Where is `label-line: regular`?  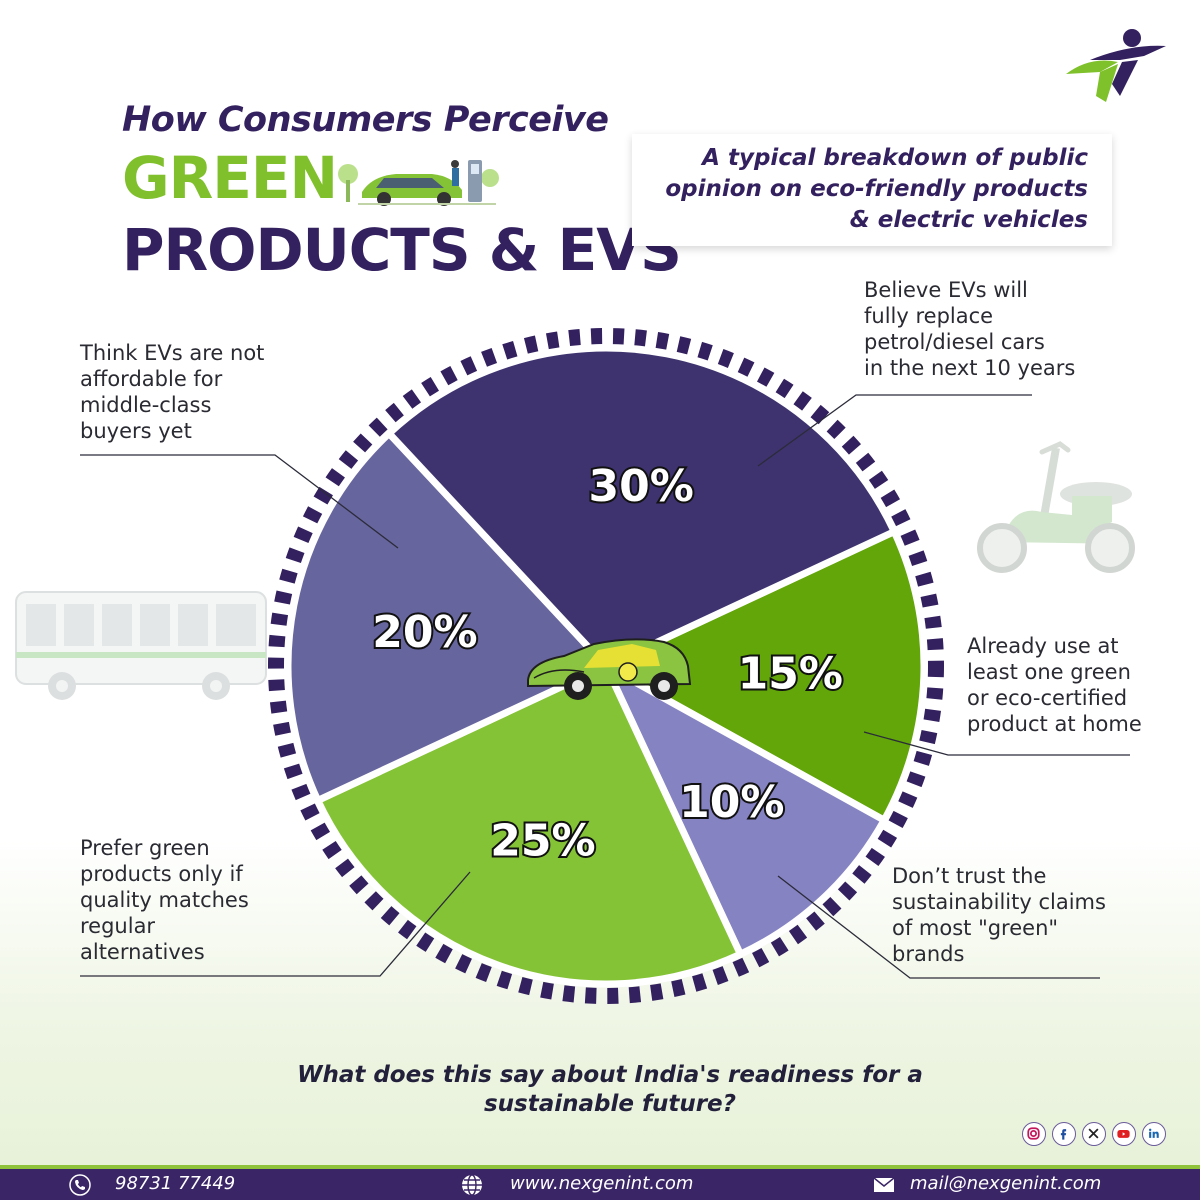 label-line: regular is located at coordinates (118, 926).